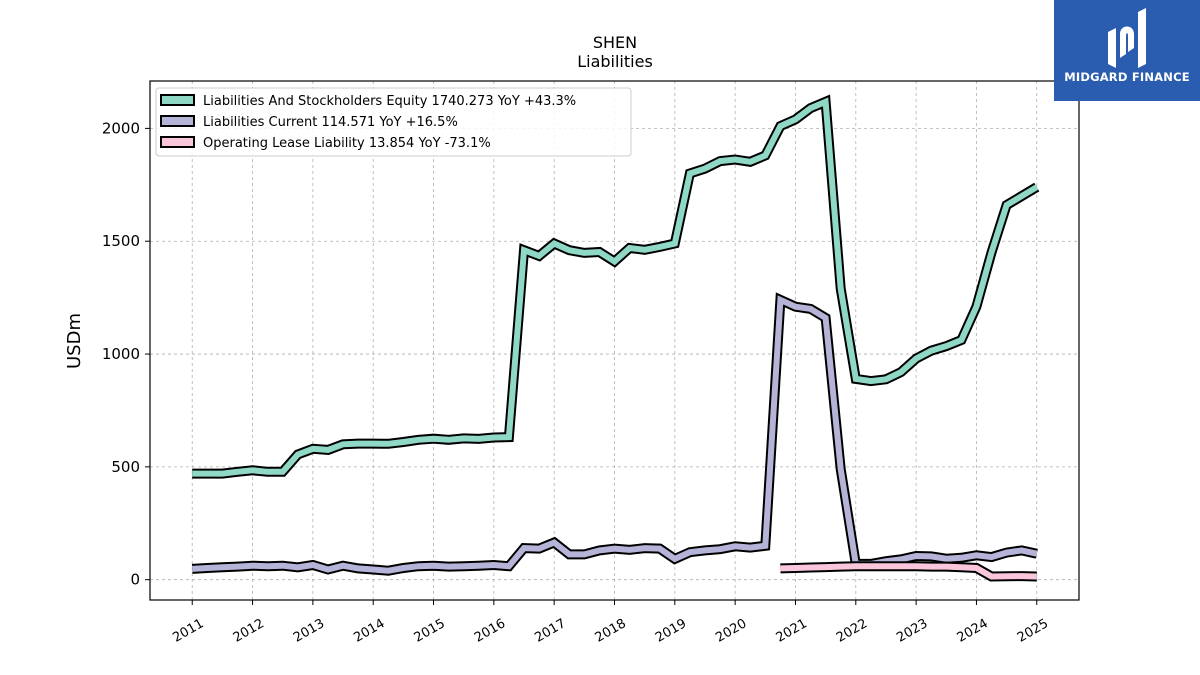 The width and height of the screenshot is (1200, 675). What do you see at coordinates (369, 631) in the screenshot?
I see `x-tick-label: 2014` at bounding box center [369, 631].